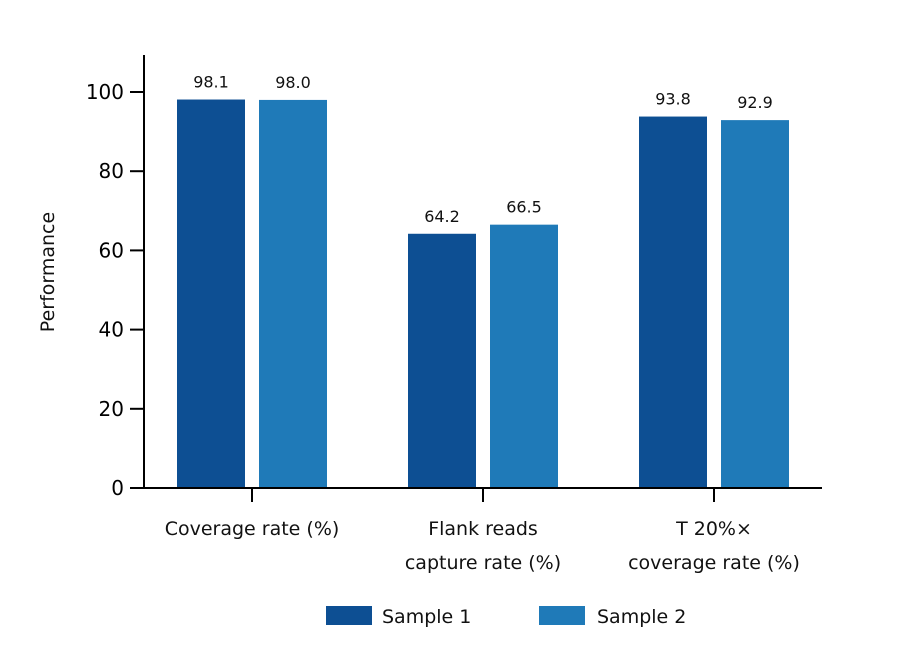  What do you see at coordinates (48, 272) in the screenshot?
I see `y-axis-title: Performance` at bounding box center [48, 272].